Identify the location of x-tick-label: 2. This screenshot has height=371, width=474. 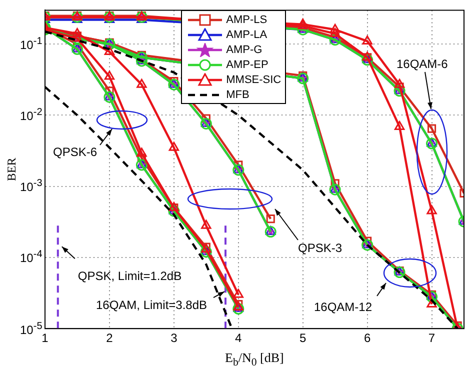
(110, 338).